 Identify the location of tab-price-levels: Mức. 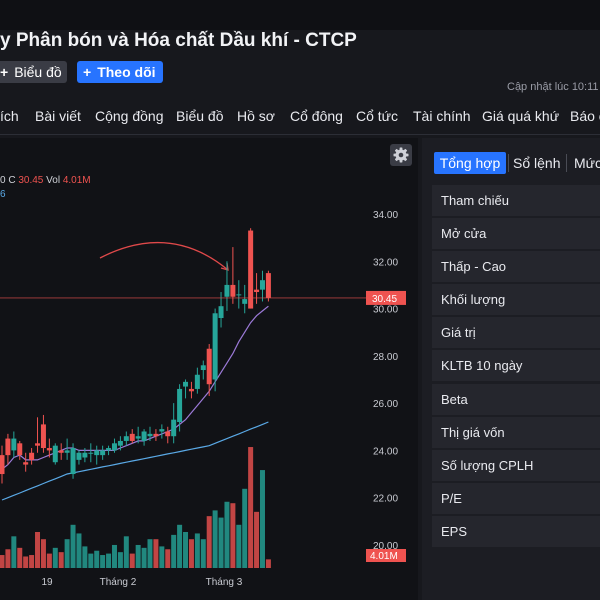
(587, 163).